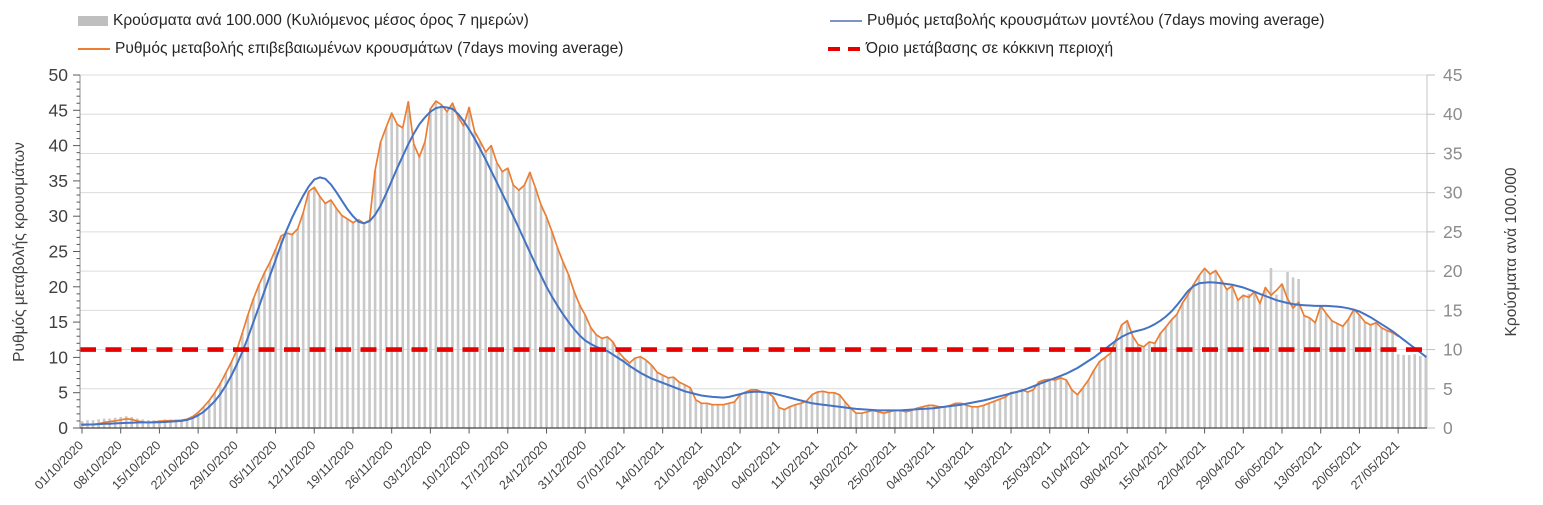  I want to click on right-tick-label: 0, so click(1448, 428).